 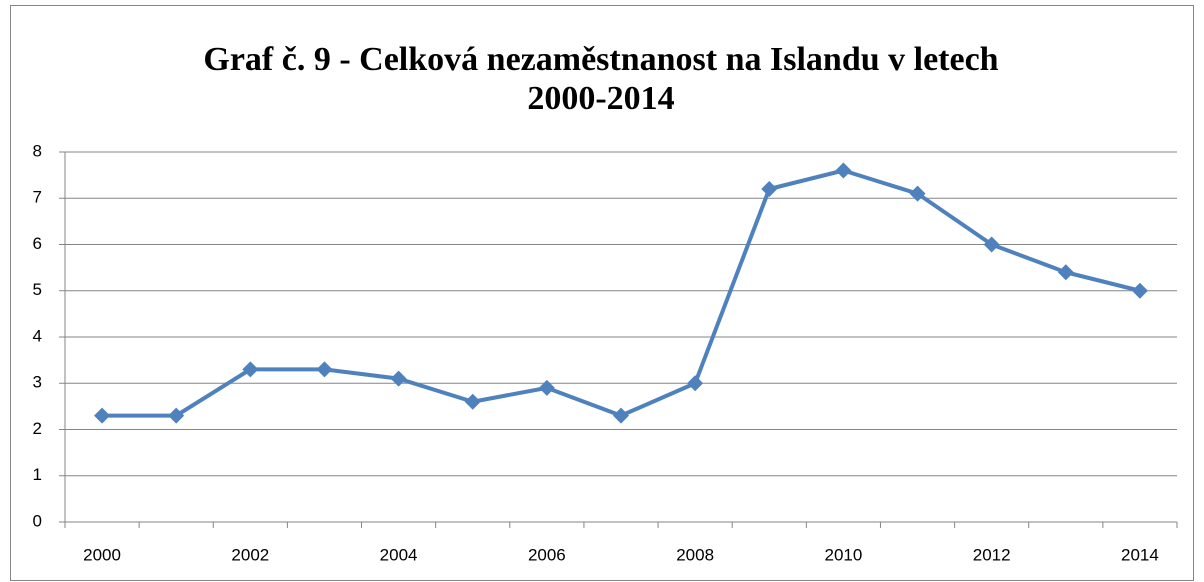 I want to click on y-tick-label: 8, so click(x=37, y=150).